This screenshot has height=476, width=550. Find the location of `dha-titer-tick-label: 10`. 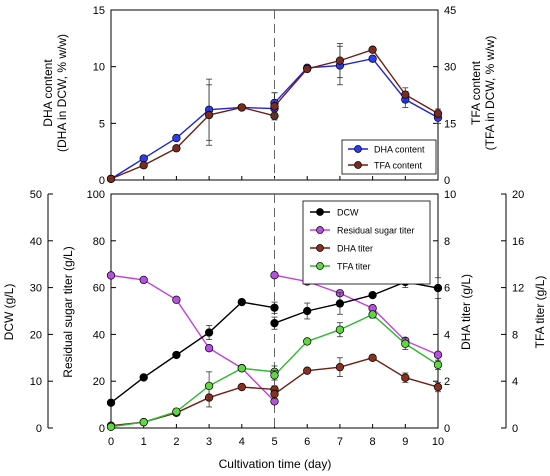

dha-titer-tick-label: 10 is located at coordinates (450, 195).